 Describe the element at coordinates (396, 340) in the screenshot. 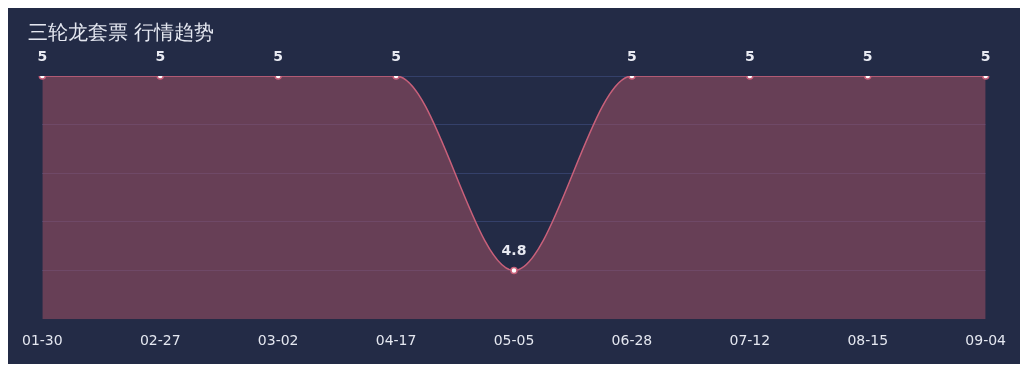

I see `x-tick-label: 04-17` at that location.